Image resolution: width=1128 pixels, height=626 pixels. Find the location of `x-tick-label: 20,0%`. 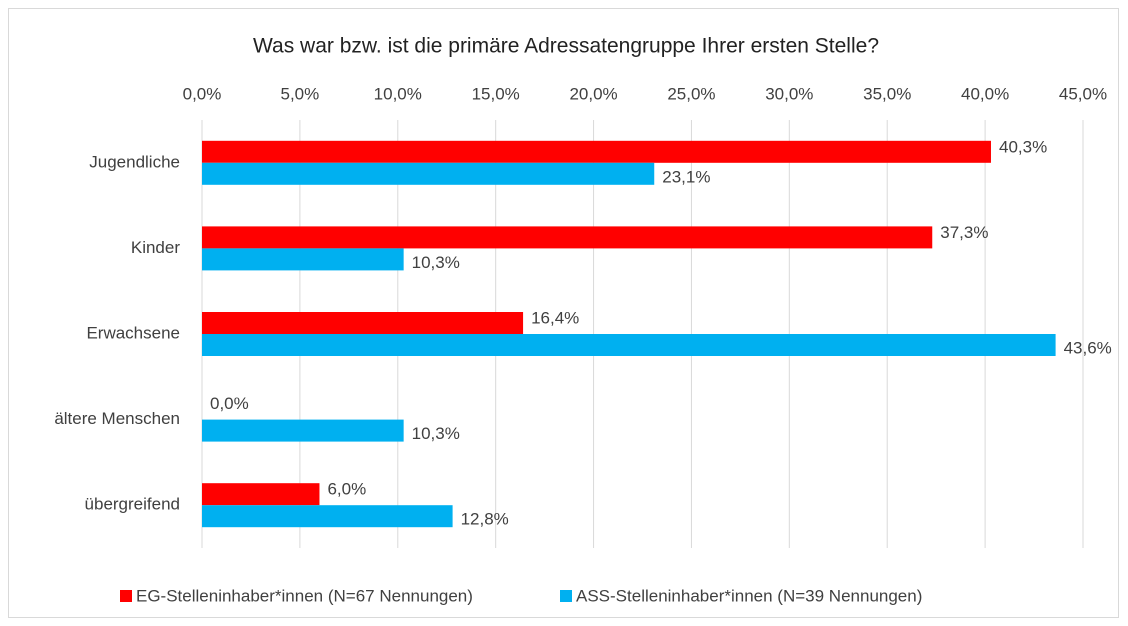

x-tick-label: 20,0% is located at coordinates (593, 93).